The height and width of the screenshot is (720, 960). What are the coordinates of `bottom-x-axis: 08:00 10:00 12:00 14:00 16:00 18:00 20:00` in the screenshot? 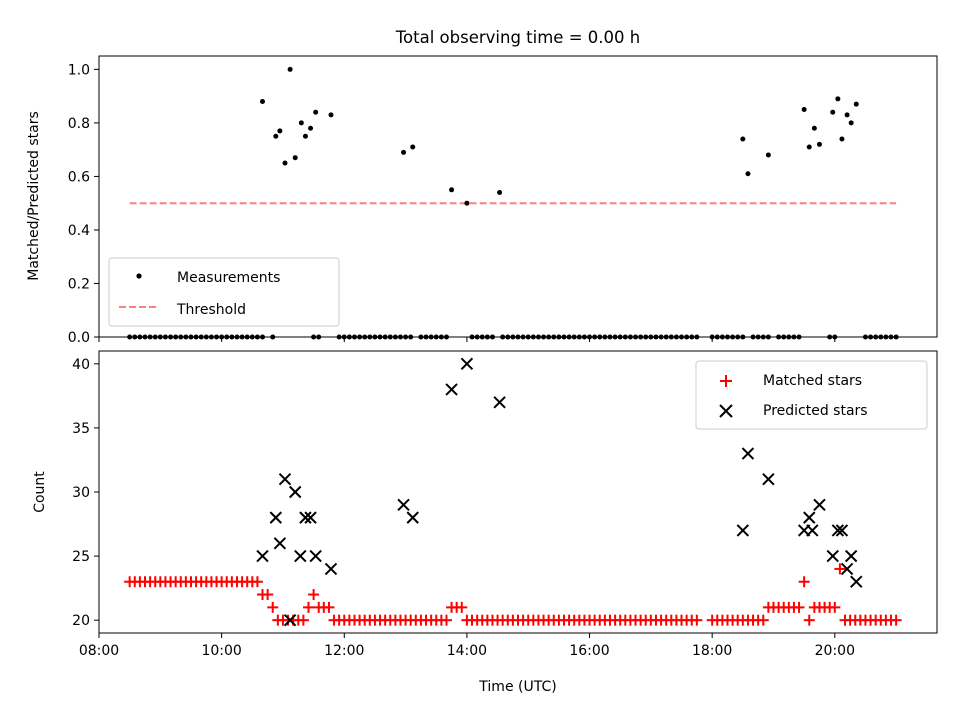 It's located at (467, 646).